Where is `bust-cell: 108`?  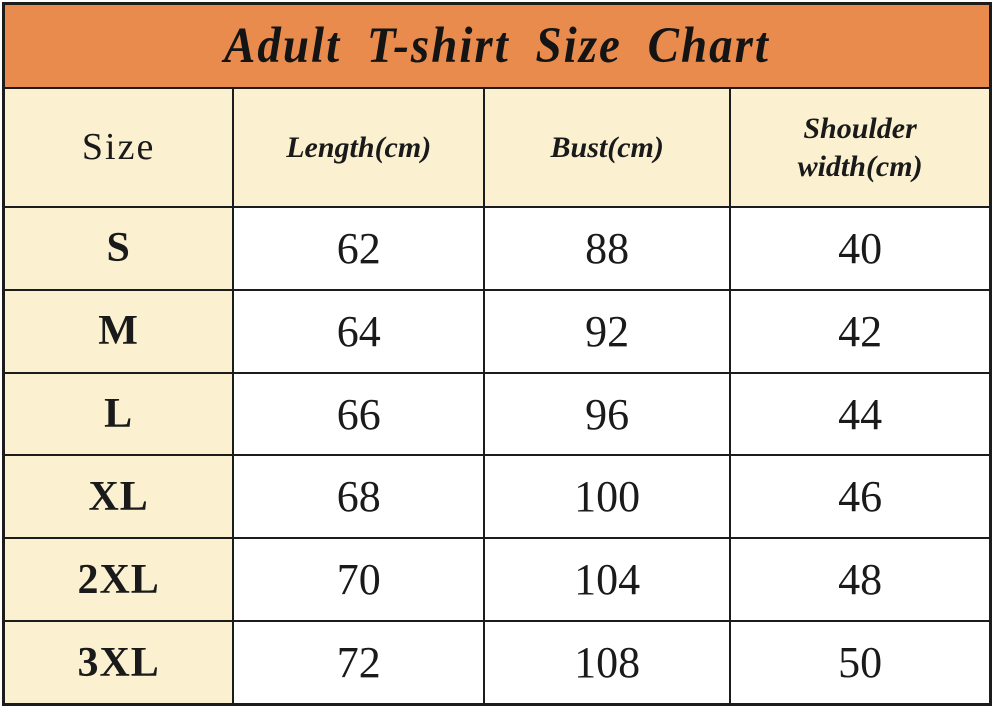 bust-cell: 108 is located at coordinates (608, 662).